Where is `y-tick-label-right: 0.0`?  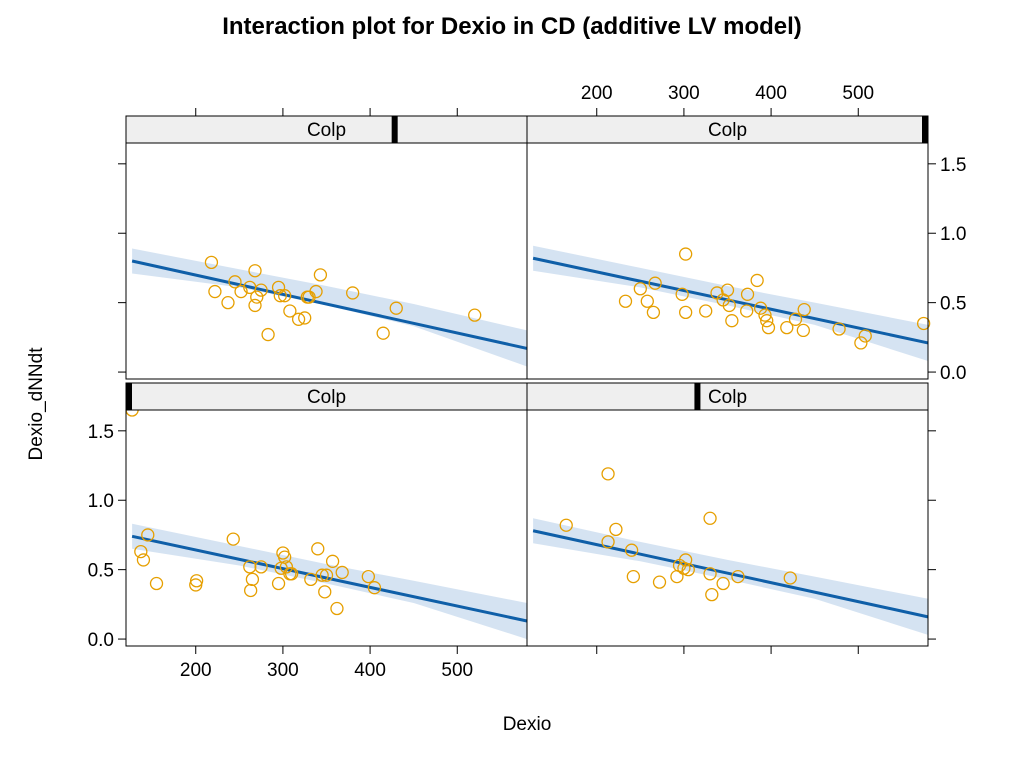
y-tick-label-right: 0.0 is located at coordinates (953, 373).